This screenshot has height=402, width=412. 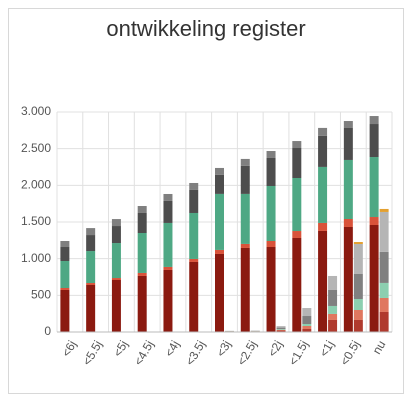 What do you see at coordinates (36, 111) in the screenshot?
I see `y-tick-label: 3.000` at bounding box center [36, 111].